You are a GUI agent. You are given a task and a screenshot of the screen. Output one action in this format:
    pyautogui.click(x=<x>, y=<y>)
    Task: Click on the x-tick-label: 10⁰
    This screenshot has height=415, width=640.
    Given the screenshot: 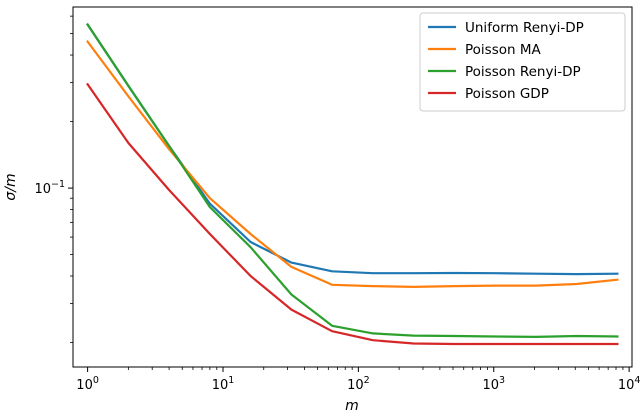 What is the action you would take?
    pyautogui.click(x=87, y=384)
    